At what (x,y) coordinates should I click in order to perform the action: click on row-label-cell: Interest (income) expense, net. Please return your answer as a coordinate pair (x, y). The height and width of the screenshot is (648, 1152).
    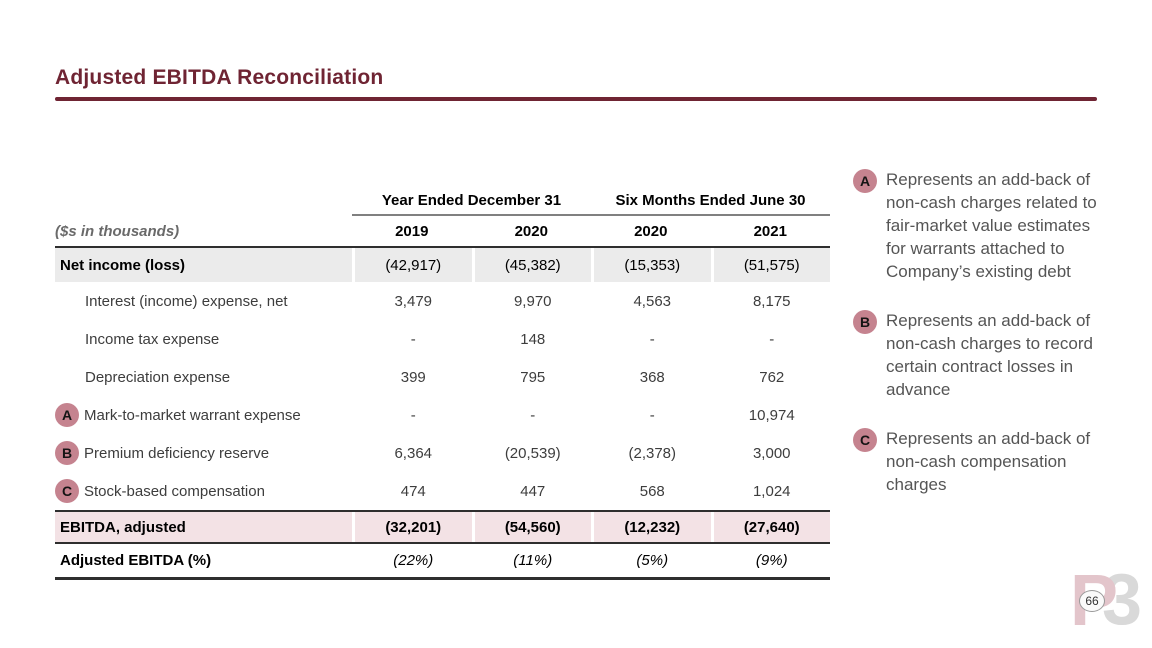
    Looking at the image, I should click on (203, 301).